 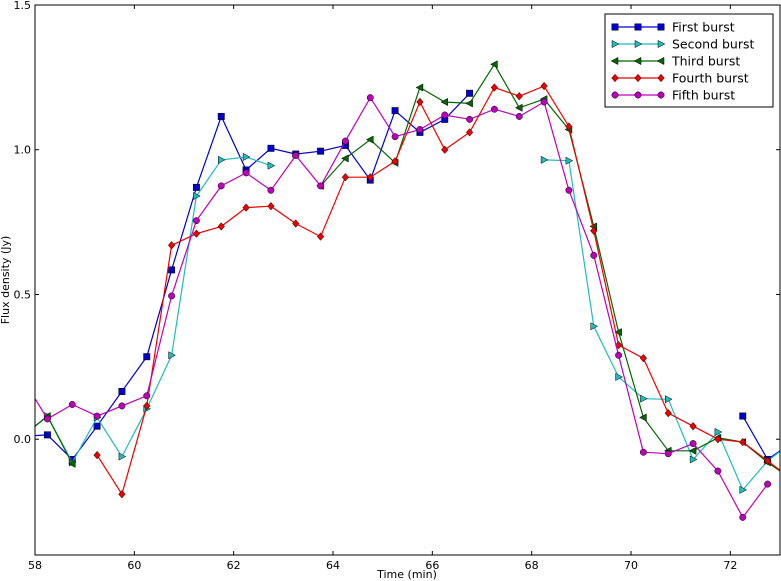 I want to click on x-tick-label: 58, so click(x=35, y=565).